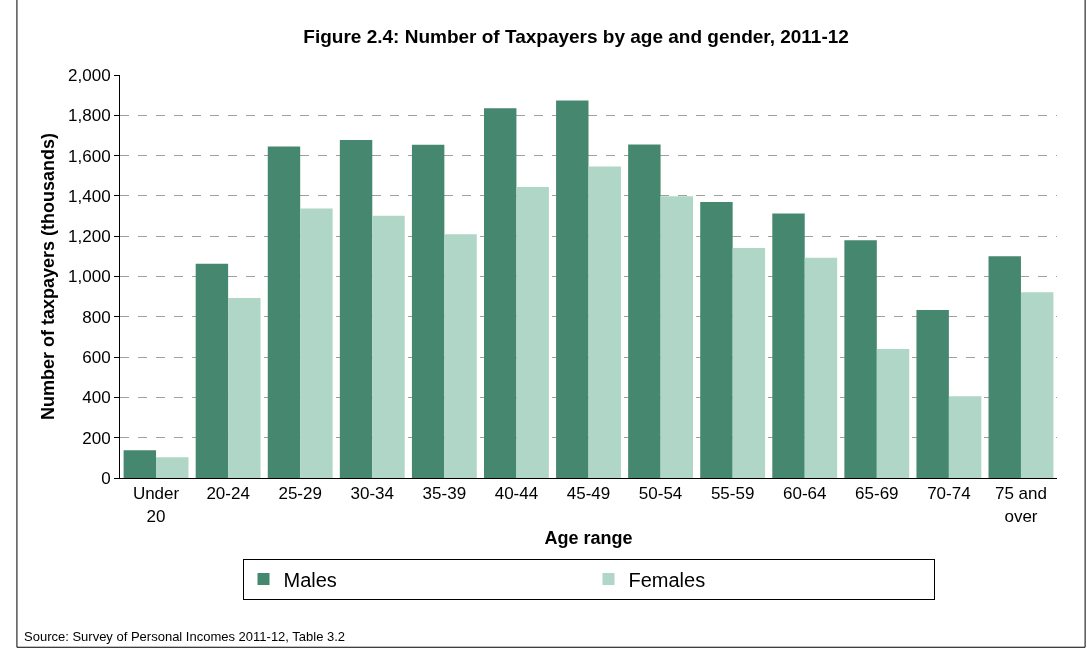  What do you see at coordinates (96, 438) in the screenshot?
I see `y-tick-label: 200` at bounding box center [96, 438].